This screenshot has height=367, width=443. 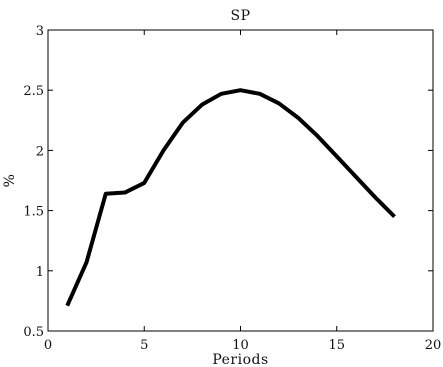 I want to click on chart-title: SP, so click(x=240, y=16).